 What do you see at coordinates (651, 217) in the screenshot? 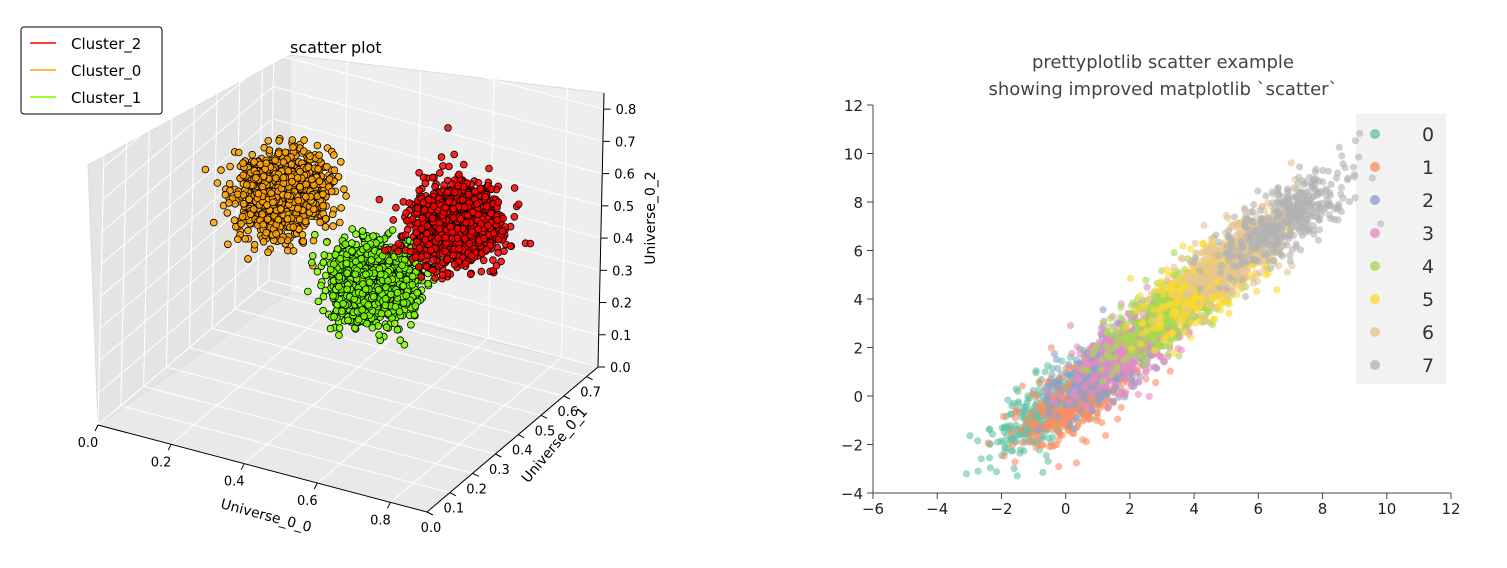
I see `z-axis-label: Universe_0_2` at bounding box center [651, 217].